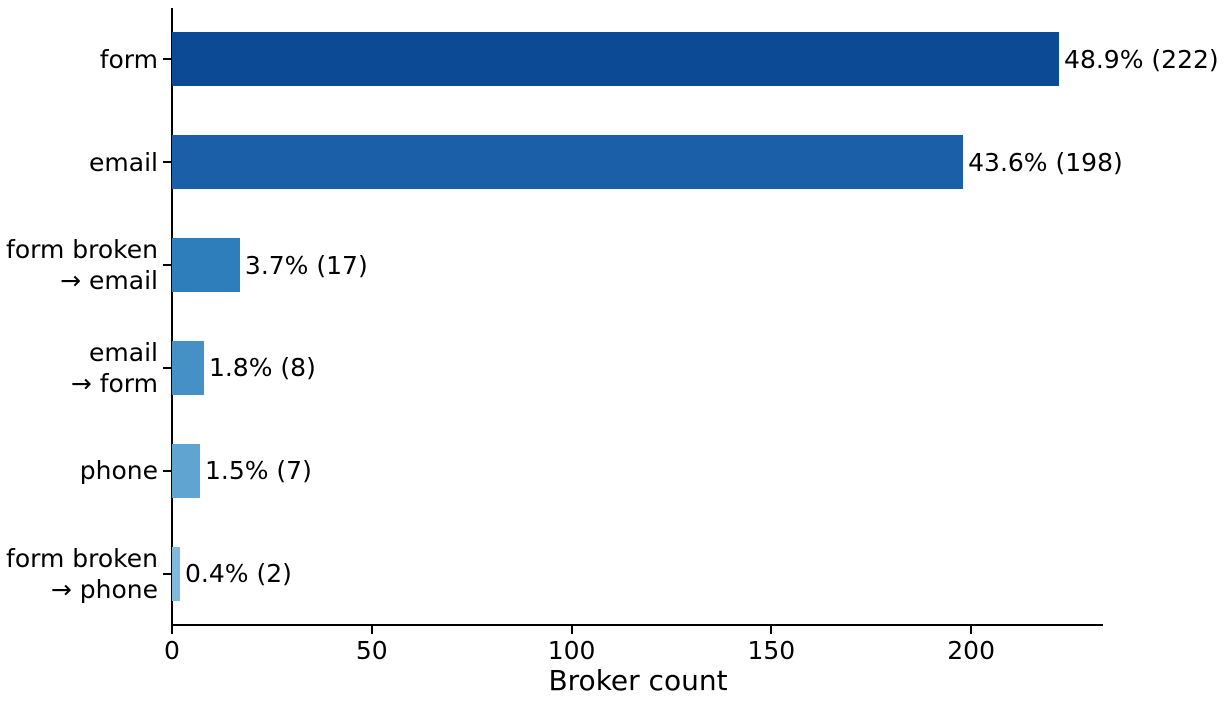  What do you see at coordinates (262, 368) in the screenshot?
I see `bar-value-label: 1.8% (8)` at bounding box center [262, 368].